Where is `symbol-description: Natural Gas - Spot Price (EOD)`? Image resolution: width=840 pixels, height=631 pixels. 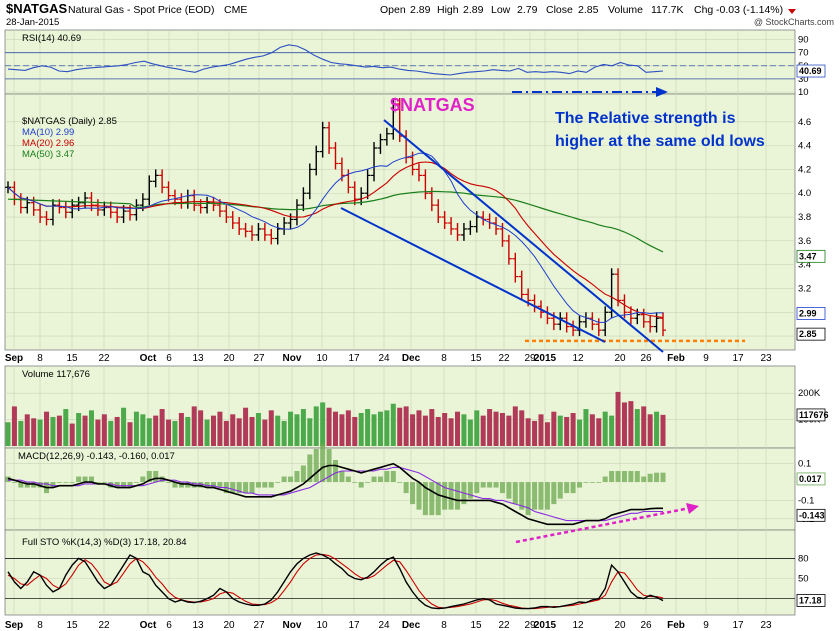
symbol-description: Natural Gas - Spot Price (EOD) is located at coordinates (141, 10).